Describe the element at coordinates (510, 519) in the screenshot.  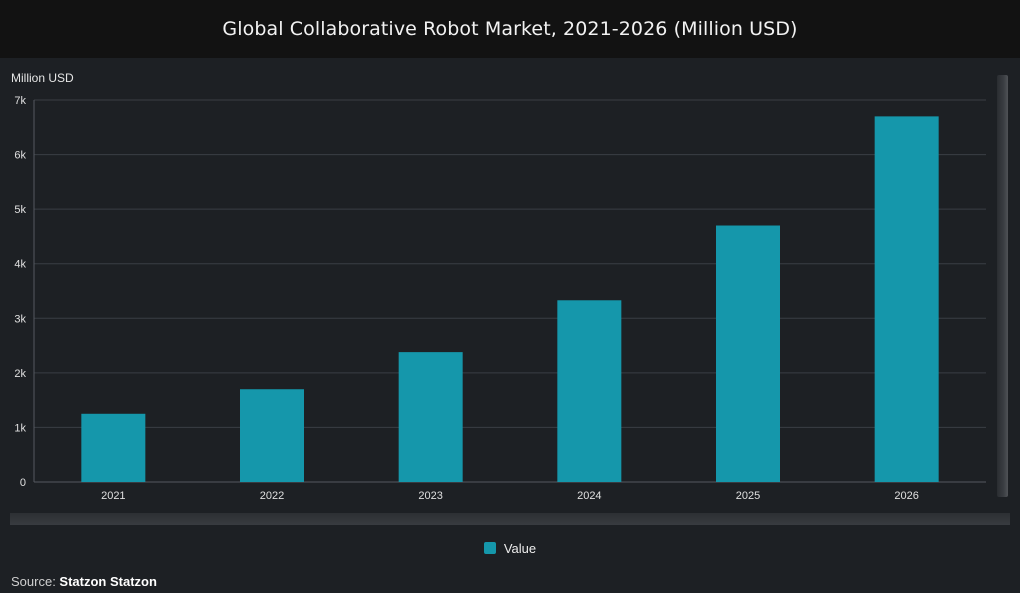
I see `horizontal-scrollbar` at that location.